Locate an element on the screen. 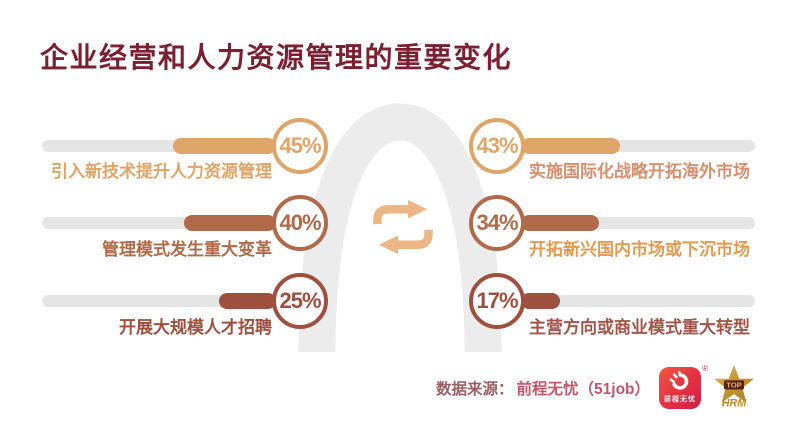 The width and height of the screenshot is (800, 438). percent-badge-left-2: 40% is located at coordinates (300, 223).